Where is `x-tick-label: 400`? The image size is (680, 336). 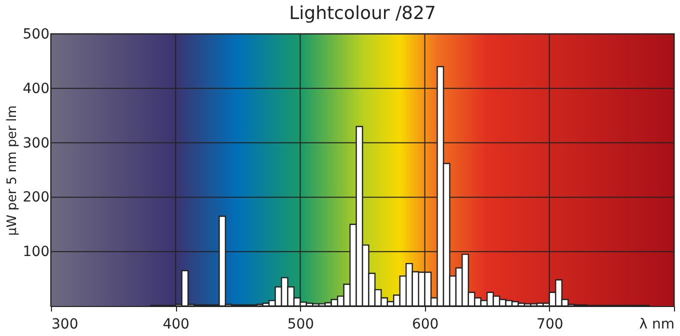
x-tick-label: 400 is located at coordinates (176, 324).